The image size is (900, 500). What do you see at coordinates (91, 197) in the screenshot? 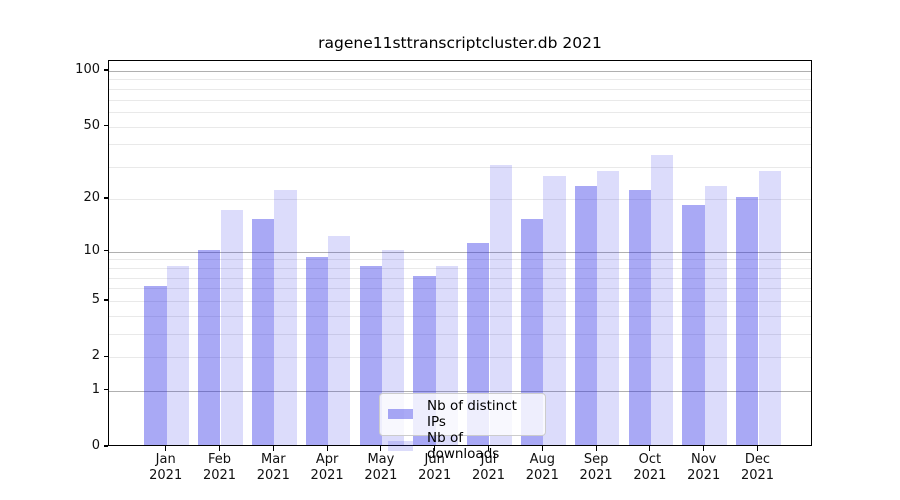
I see `y-axis-tick-label: 20` at bounding box center [91, 197].